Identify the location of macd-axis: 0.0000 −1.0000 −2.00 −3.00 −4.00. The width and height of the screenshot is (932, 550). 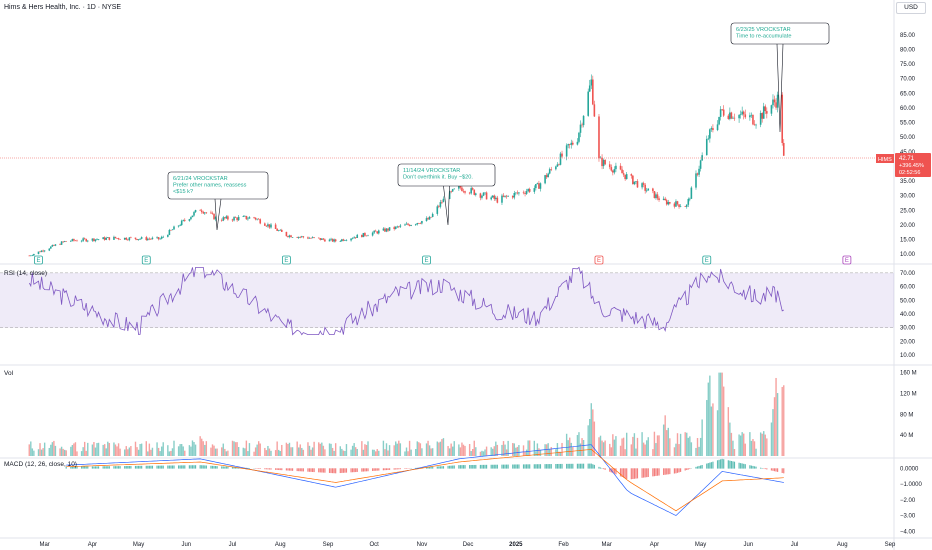
(911, 500).